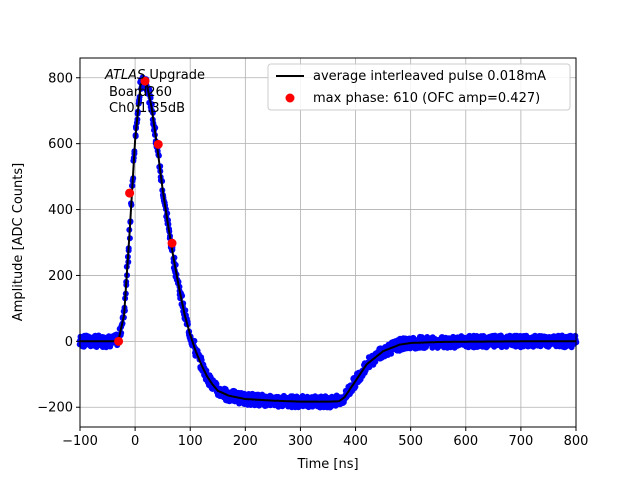  Describe the element at coordinates (60, 78) in the screenshot. I see `y-tick-label: 800` at that location.